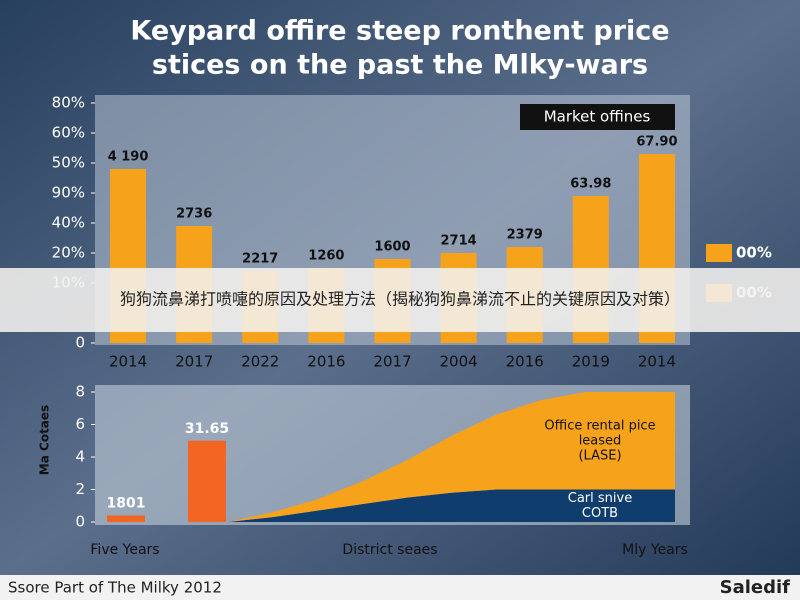 Image resolution: width=800 pixels, height=600 pixels. I want to click on bar-label: 67.90, so click(656, 142).